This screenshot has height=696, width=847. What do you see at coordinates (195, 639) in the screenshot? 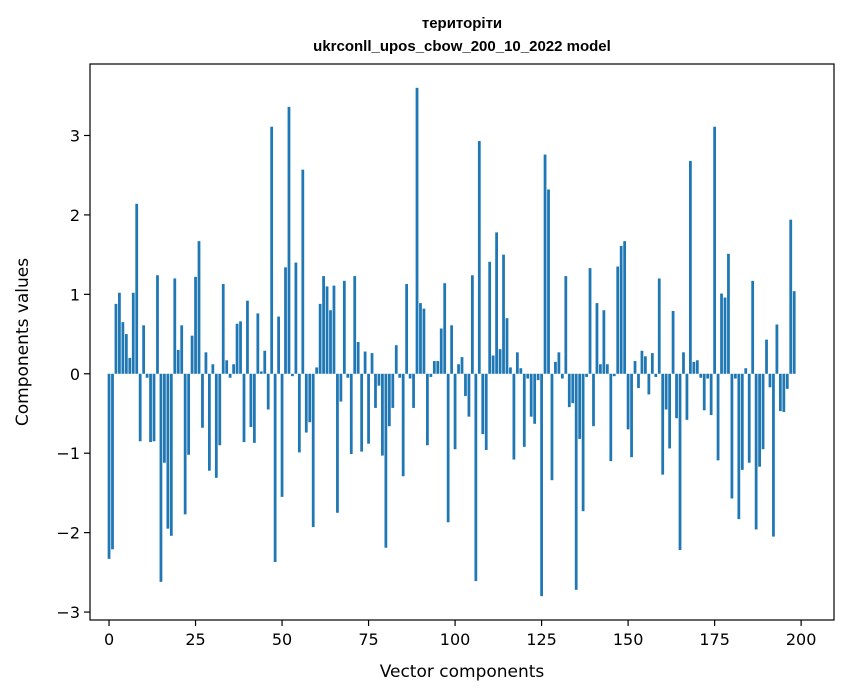
I see `x-tick-label: 25` at bounding box center [195, 639].